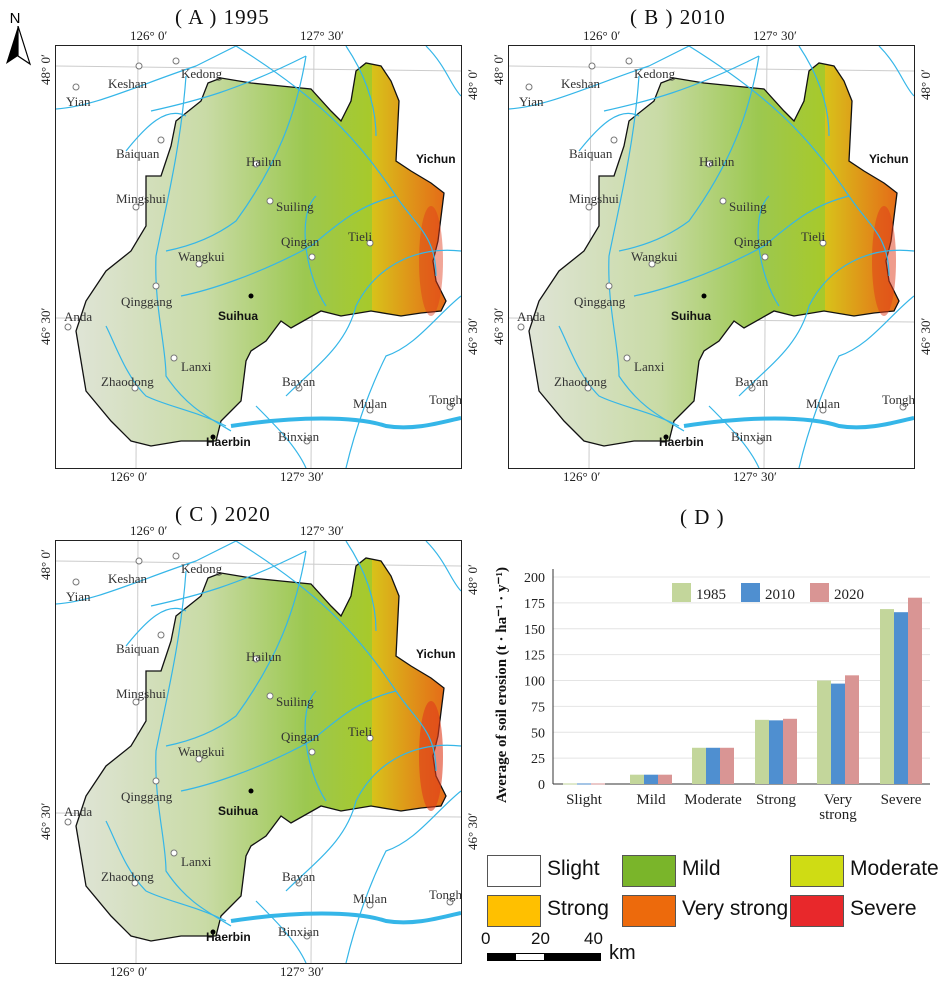 The image size is (941, 986). Describe the element at coordinates (691, 316) in the screenshot. I see `city-label-suihua: Suihua` at that location.